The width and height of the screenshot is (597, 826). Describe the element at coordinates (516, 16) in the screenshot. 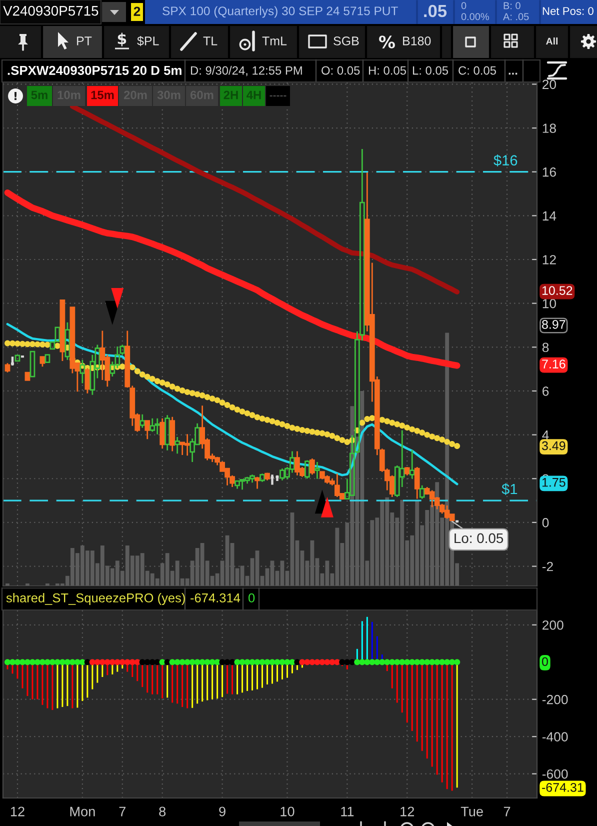

I see `text: A: .05` at that location.